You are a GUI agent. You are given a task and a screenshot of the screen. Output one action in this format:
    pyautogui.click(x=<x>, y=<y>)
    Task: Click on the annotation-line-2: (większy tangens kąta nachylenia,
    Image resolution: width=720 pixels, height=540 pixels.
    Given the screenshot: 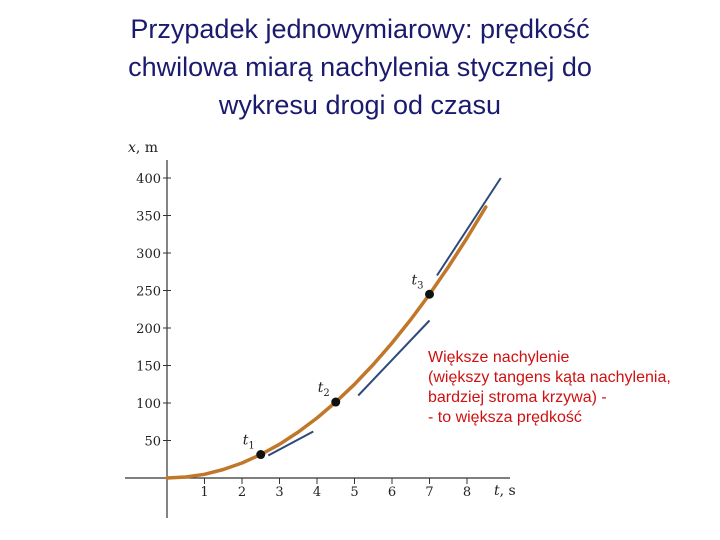 What is the action you would take?
    pyautogui.click(x=549, y=377)
    